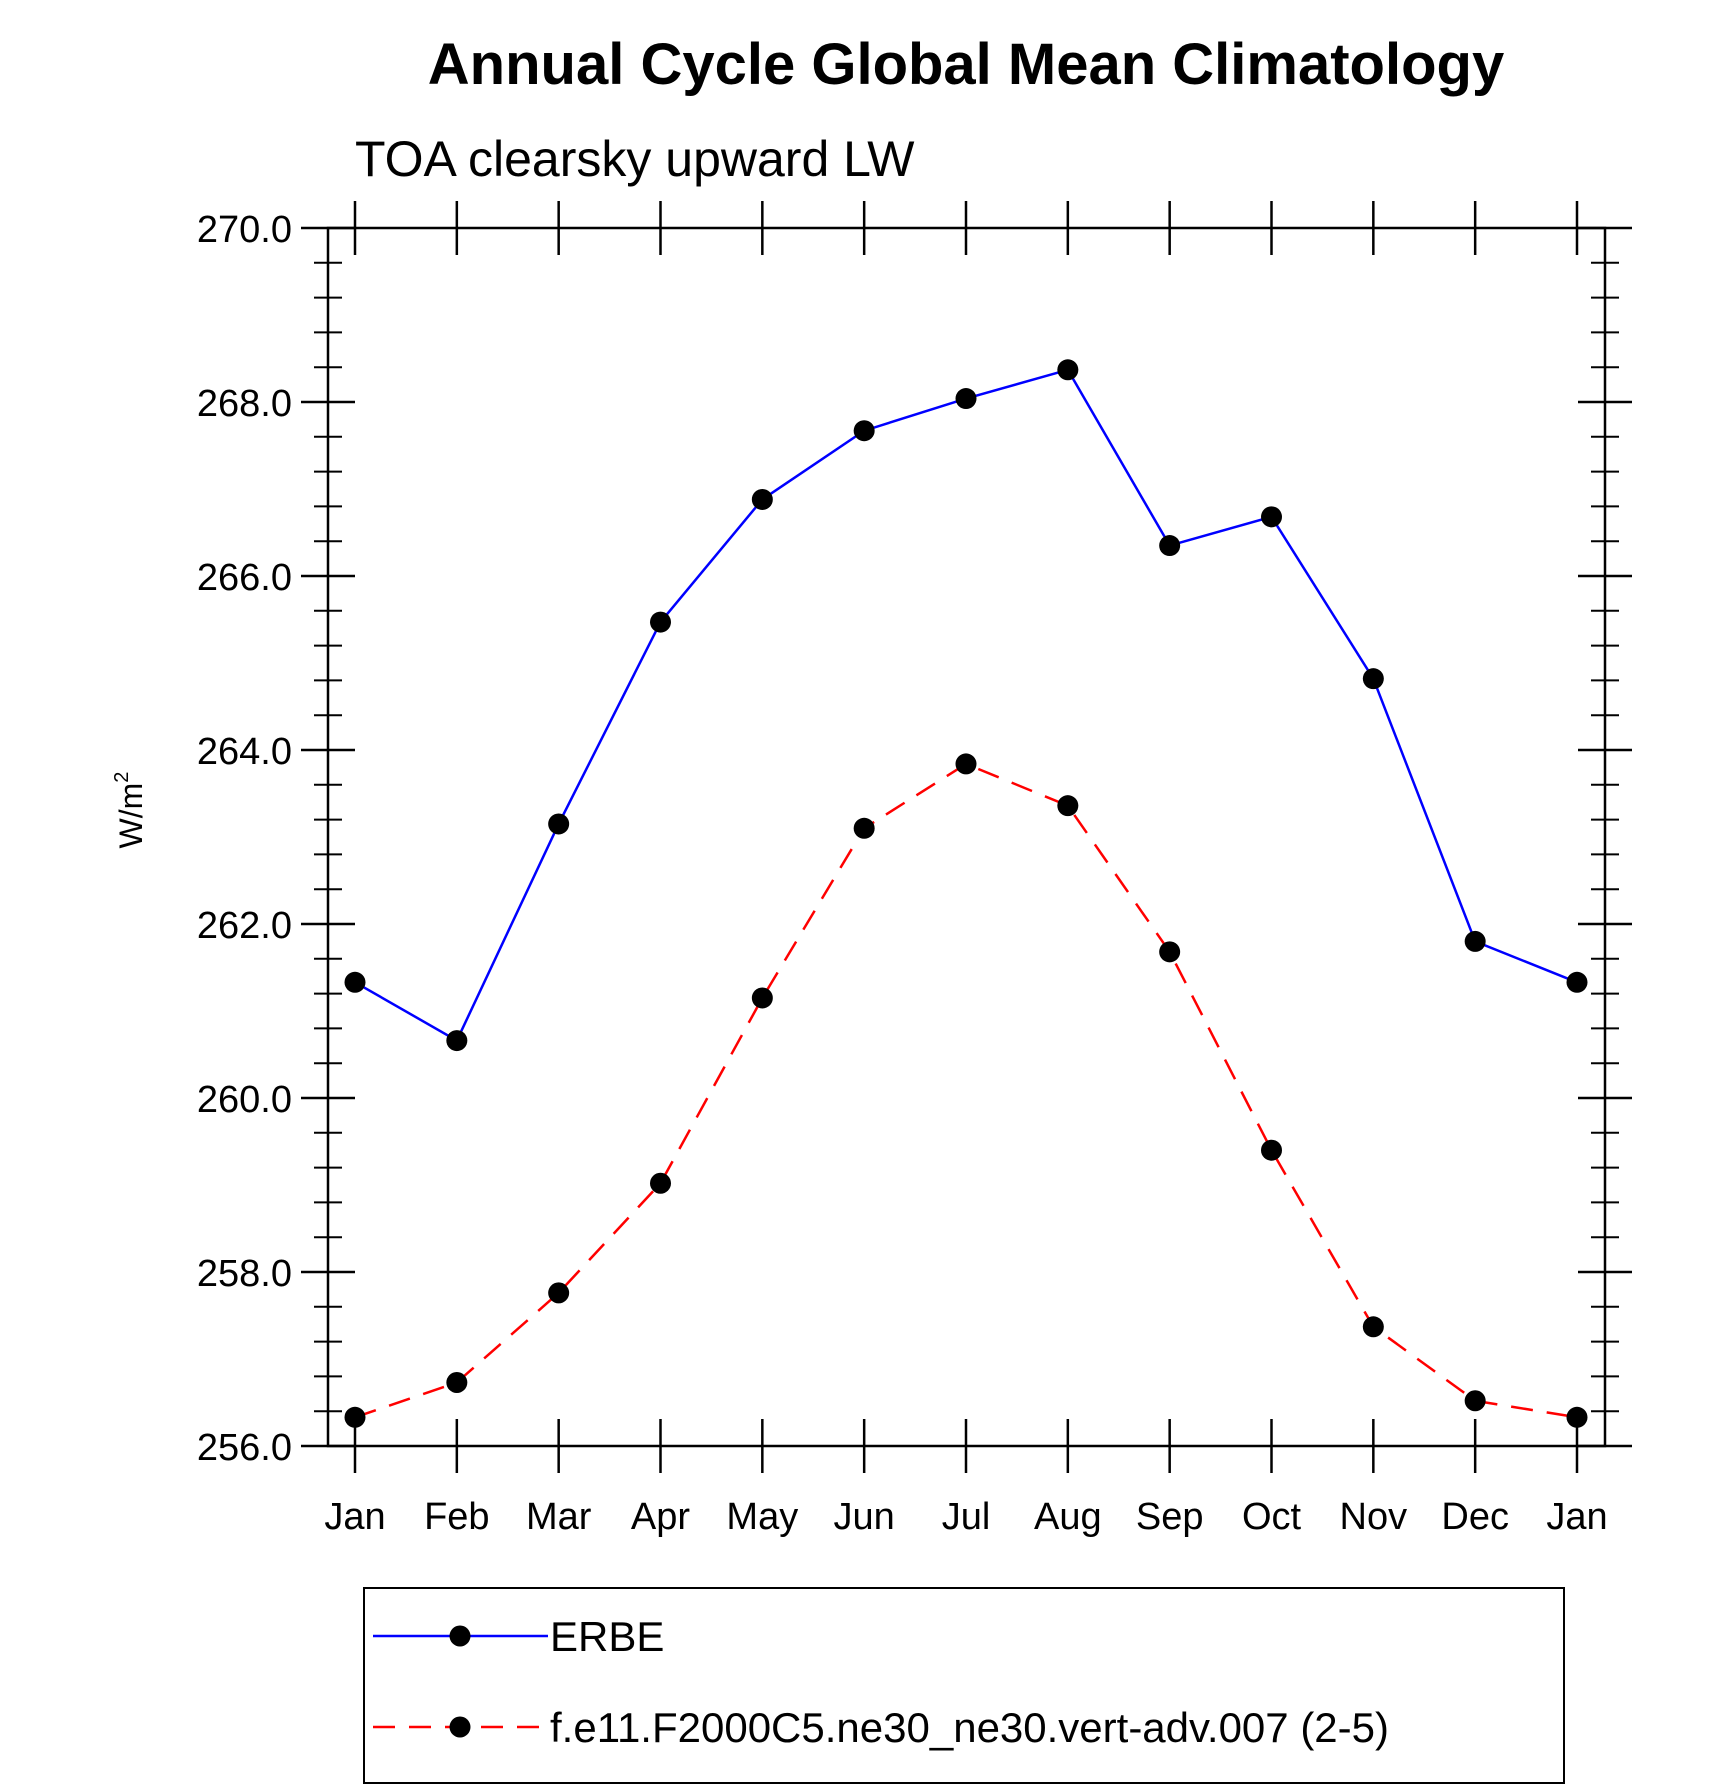  Describe the element at coordinates (244, 1448) in the screenshot. I see `y-tick-label: 256.0` at that location.